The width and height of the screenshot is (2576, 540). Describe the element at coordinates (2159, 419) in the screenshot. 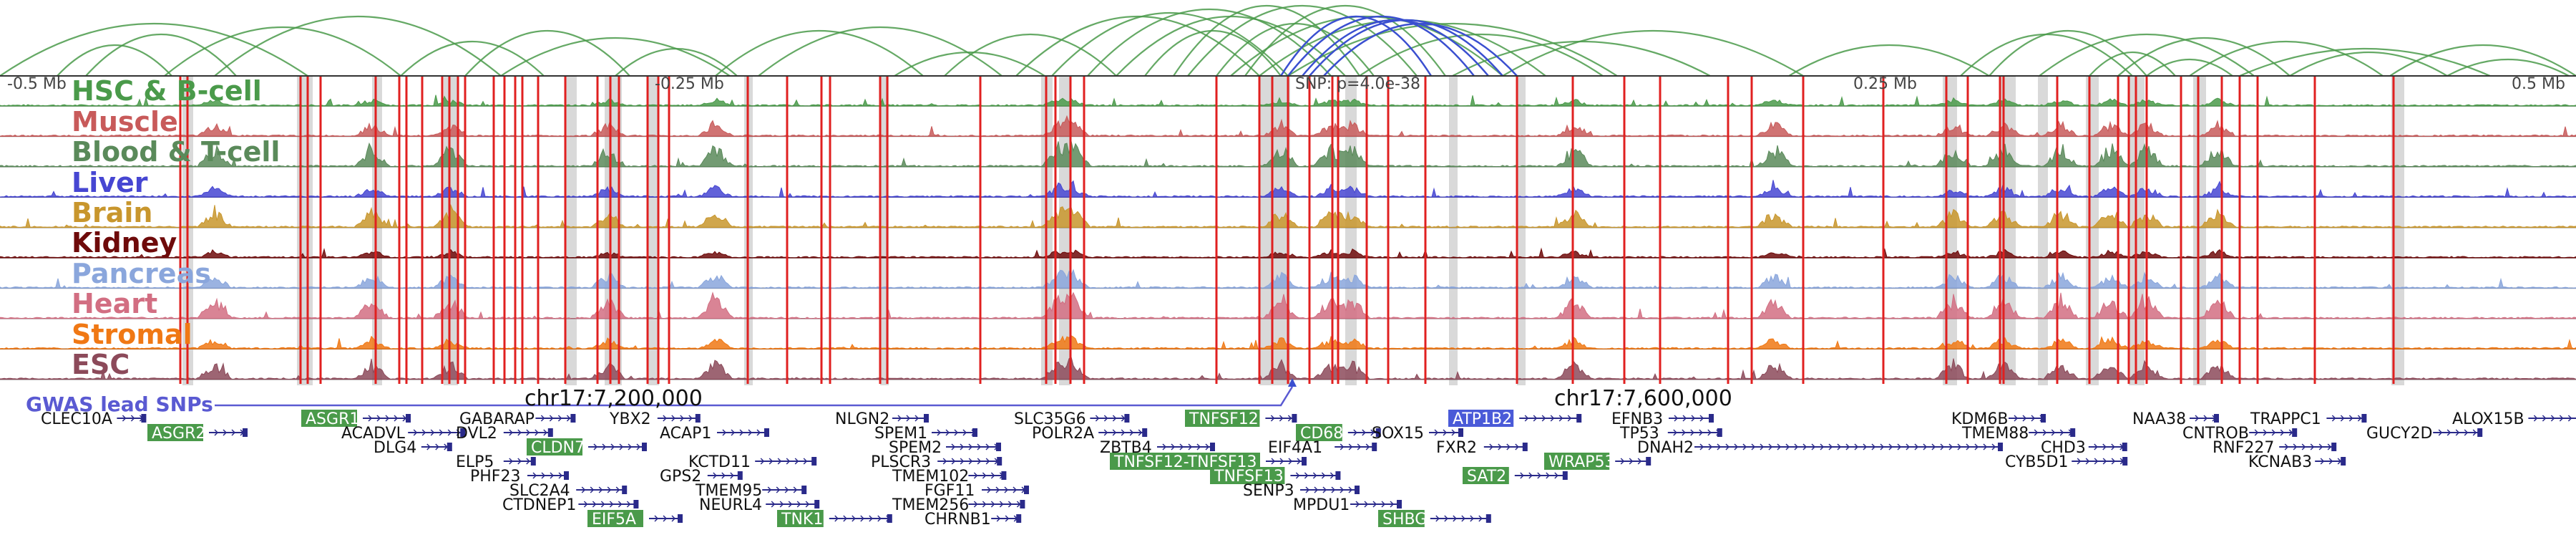

I see `gene-label: NAA38` at that location.